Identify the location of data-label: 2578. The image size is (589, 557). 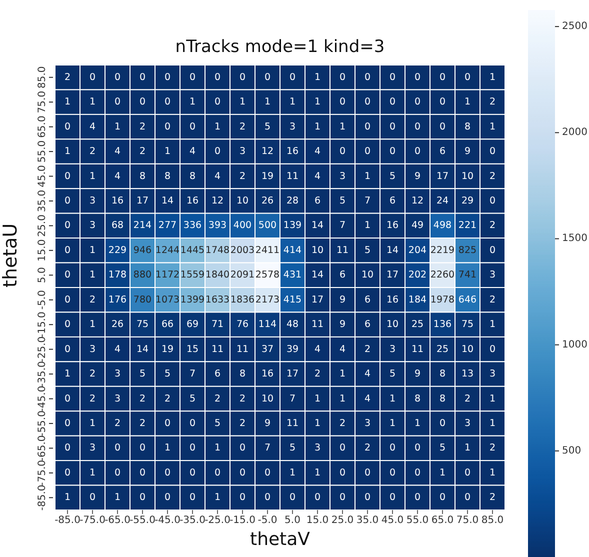
(267, 275).